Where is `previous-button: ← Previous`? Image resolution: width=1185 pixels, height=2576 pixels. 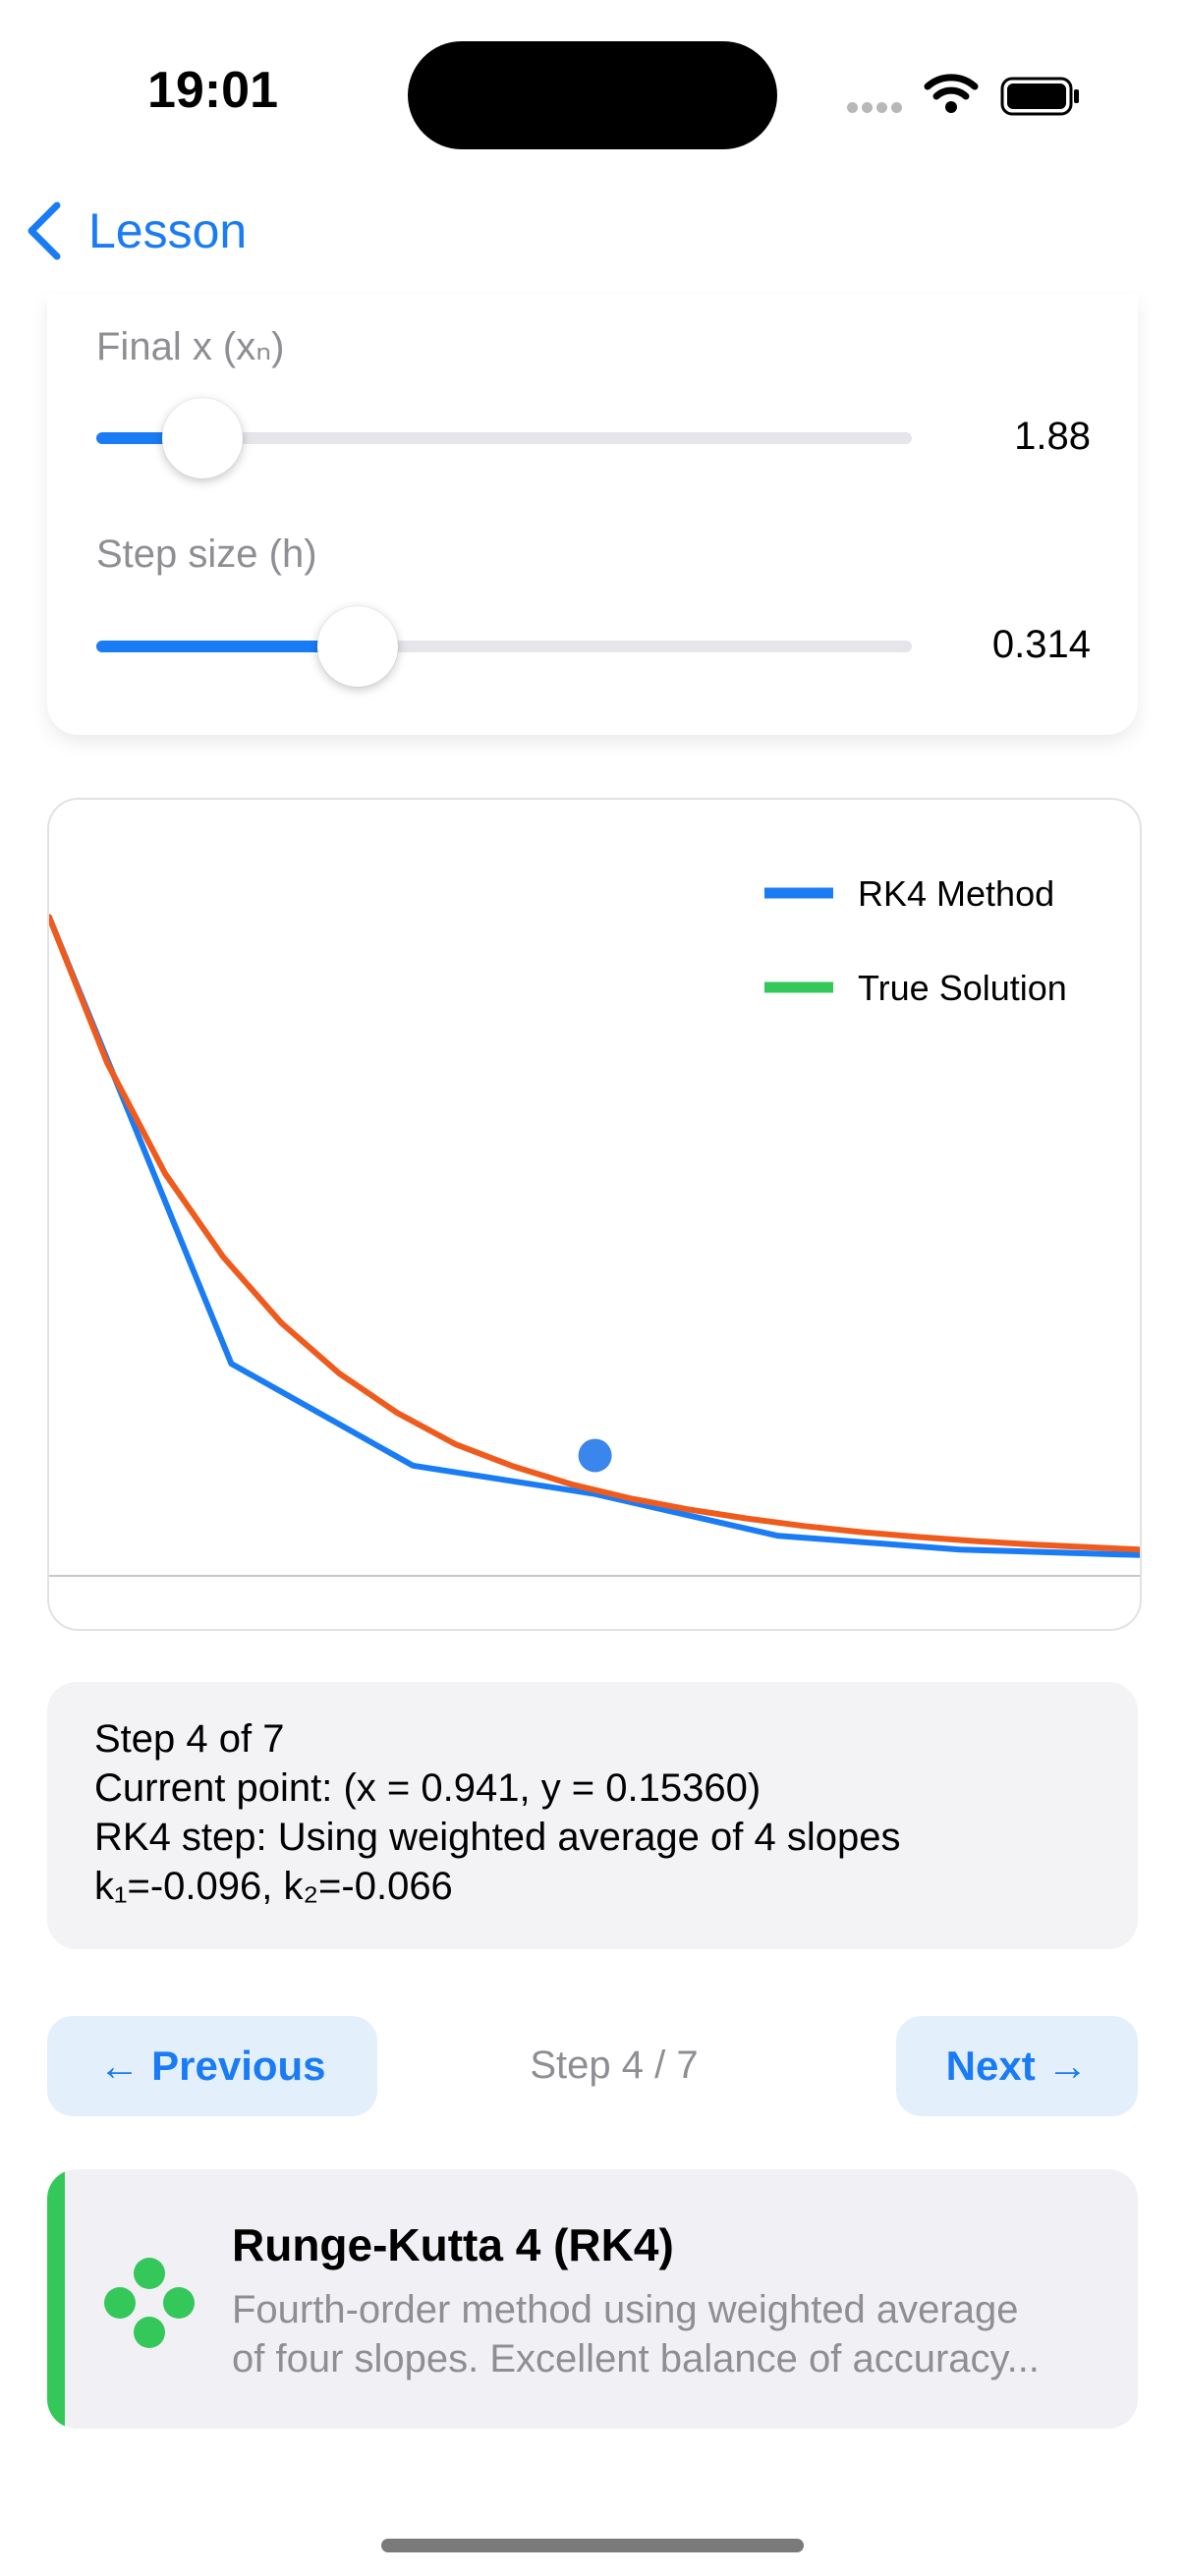
previous-button: ← Previous is located at coordinates (212, 2066).